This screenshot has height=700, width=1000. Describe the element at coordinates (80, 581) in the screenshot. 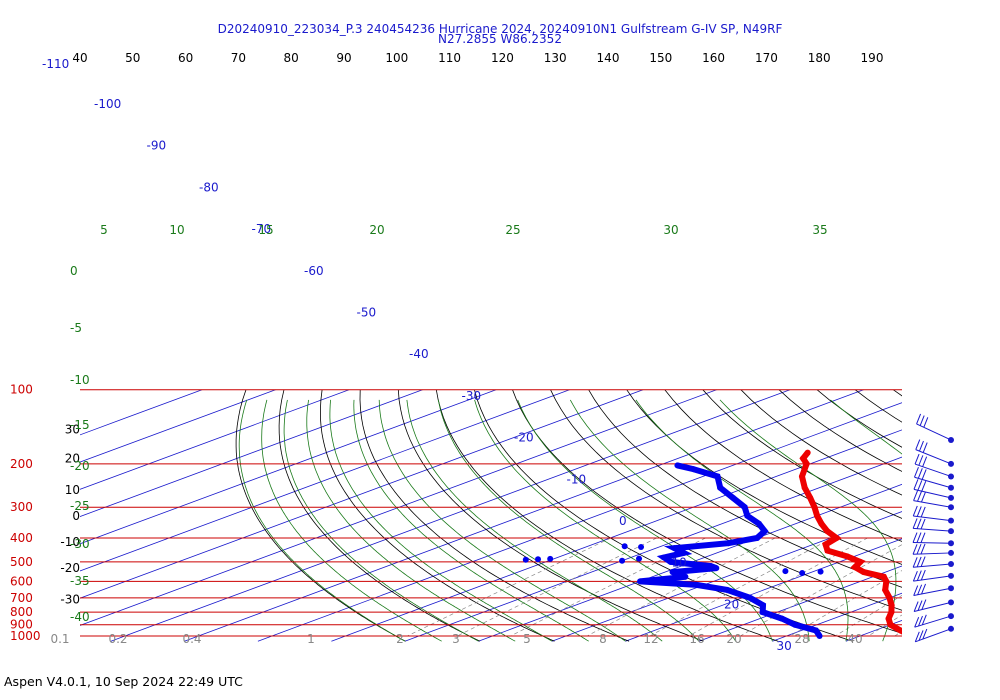

I see `theta-e-left-label: -35` at that location.